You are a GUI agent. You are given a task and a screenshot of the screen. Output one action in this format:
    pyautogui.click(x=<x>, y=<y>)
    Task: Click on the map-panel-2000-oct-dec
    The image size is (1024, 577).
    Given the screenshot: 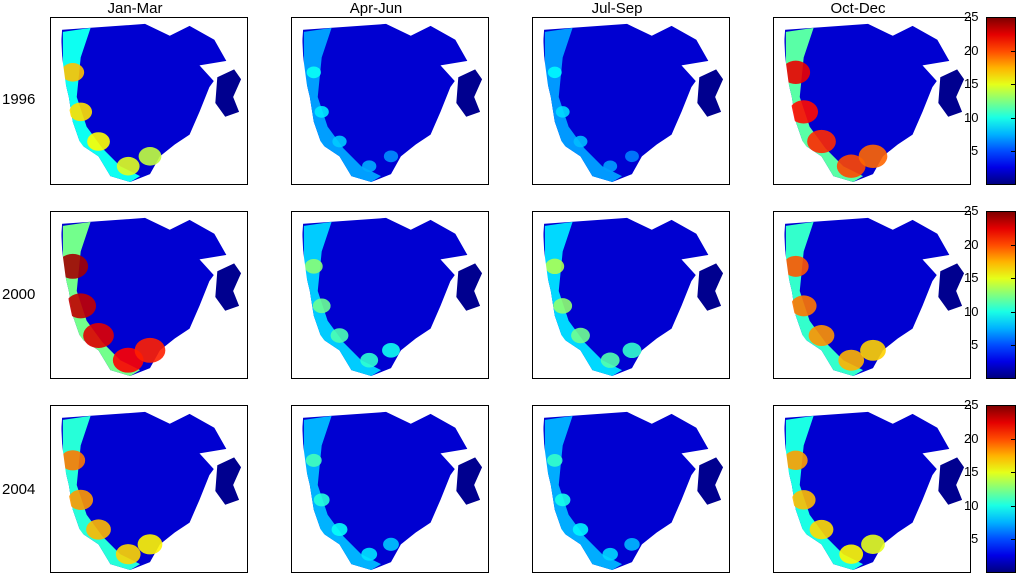 What is the action you would take?
    pyautogui.click(x=872, y=295)
    